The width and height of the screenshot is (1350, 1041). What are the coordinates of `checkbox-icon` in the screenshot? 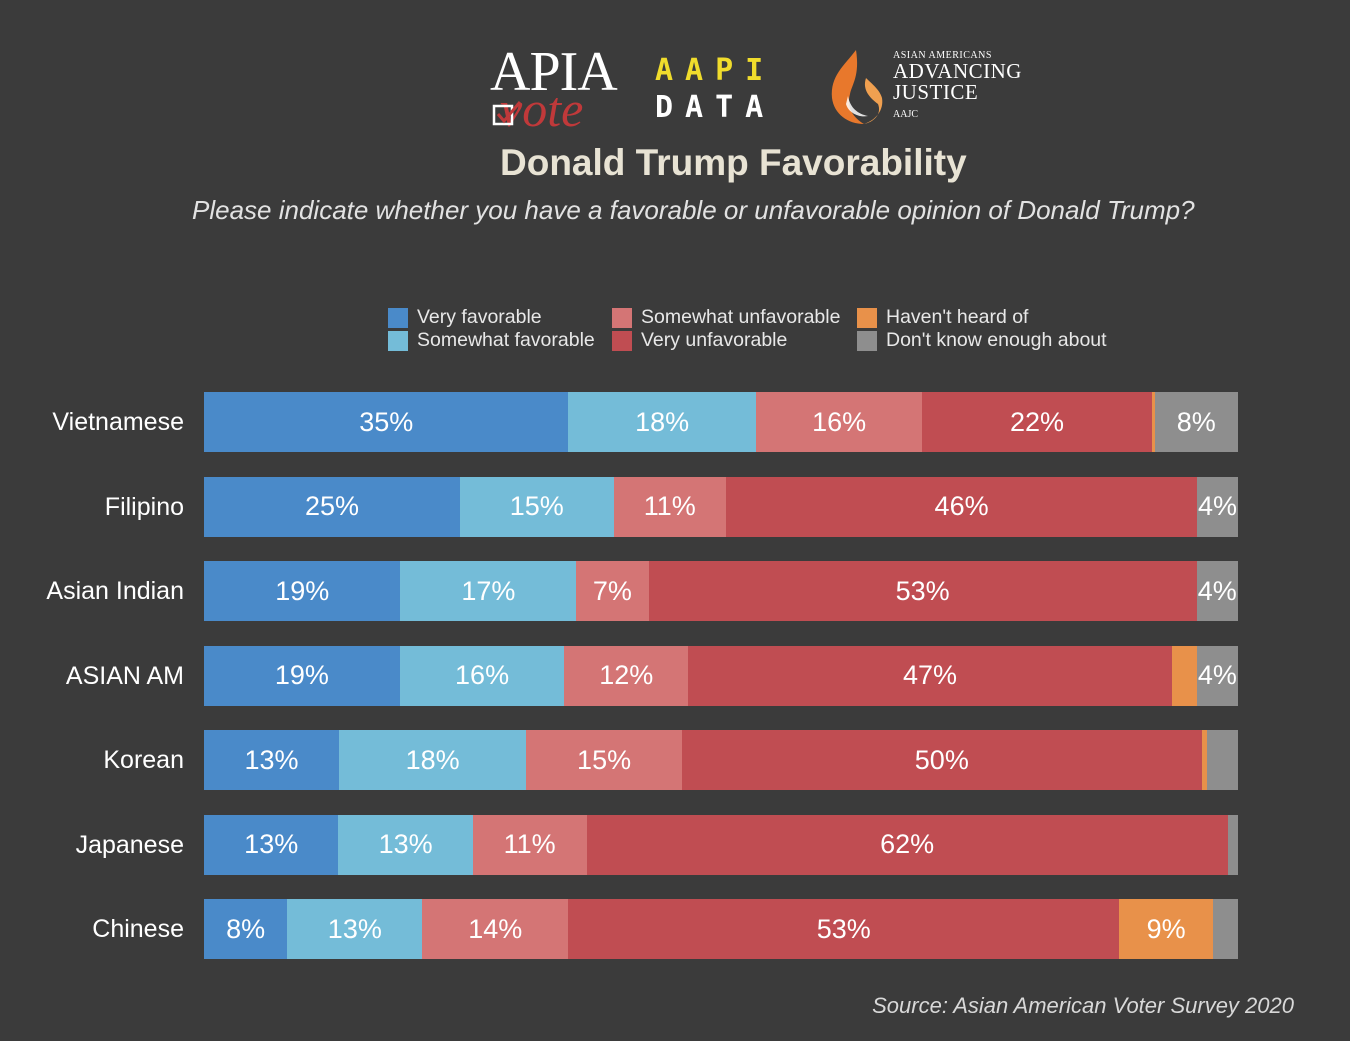 It's located at (507, 113).